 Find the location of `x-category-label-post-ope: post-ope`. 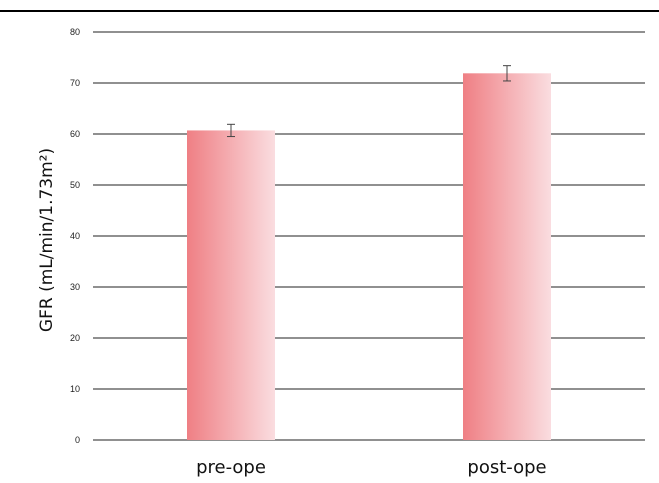

x-category-label-post-ope: post-ope is located at coordinates (506, 467).